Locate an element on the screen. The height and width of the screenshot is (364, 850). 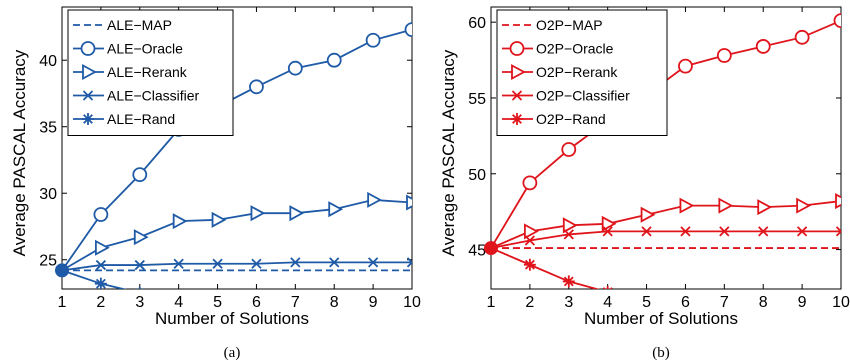
legend-entry-label: O2P−Rerank is located at coordinates (577, 72).